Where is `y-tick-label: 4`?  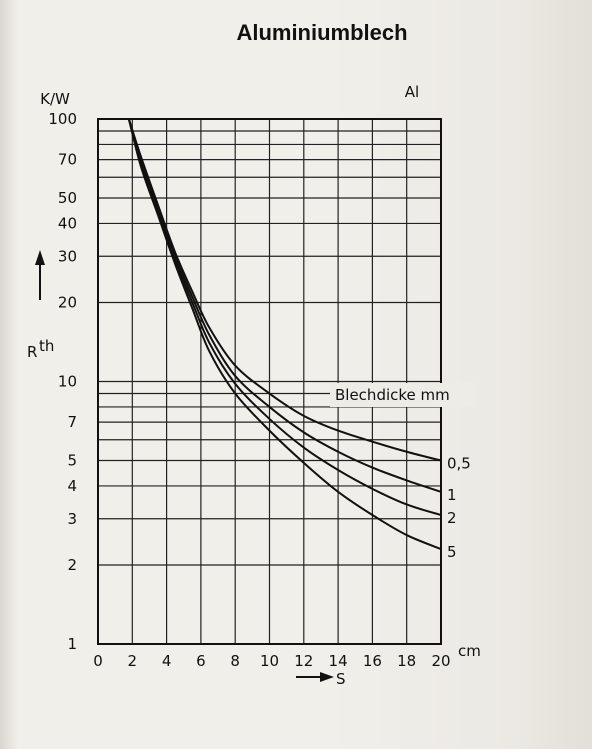
y-tick-label: 4 is located at coordinates (72, 486).